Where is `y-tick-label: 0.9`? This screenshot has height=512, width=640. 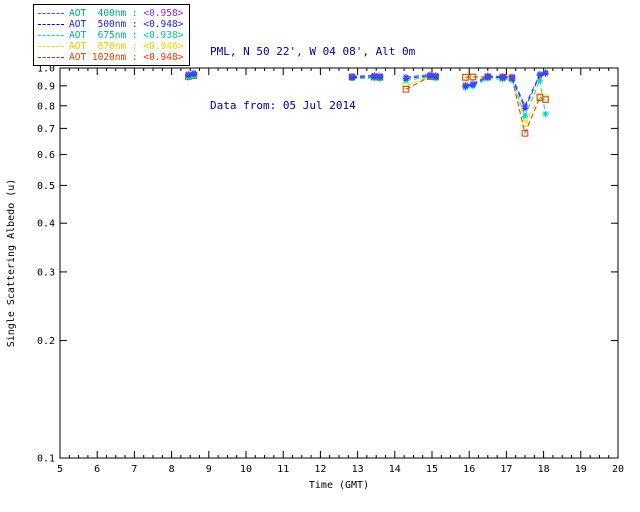
y-tick-label: 0.9 is located at coordinates (46, 86).